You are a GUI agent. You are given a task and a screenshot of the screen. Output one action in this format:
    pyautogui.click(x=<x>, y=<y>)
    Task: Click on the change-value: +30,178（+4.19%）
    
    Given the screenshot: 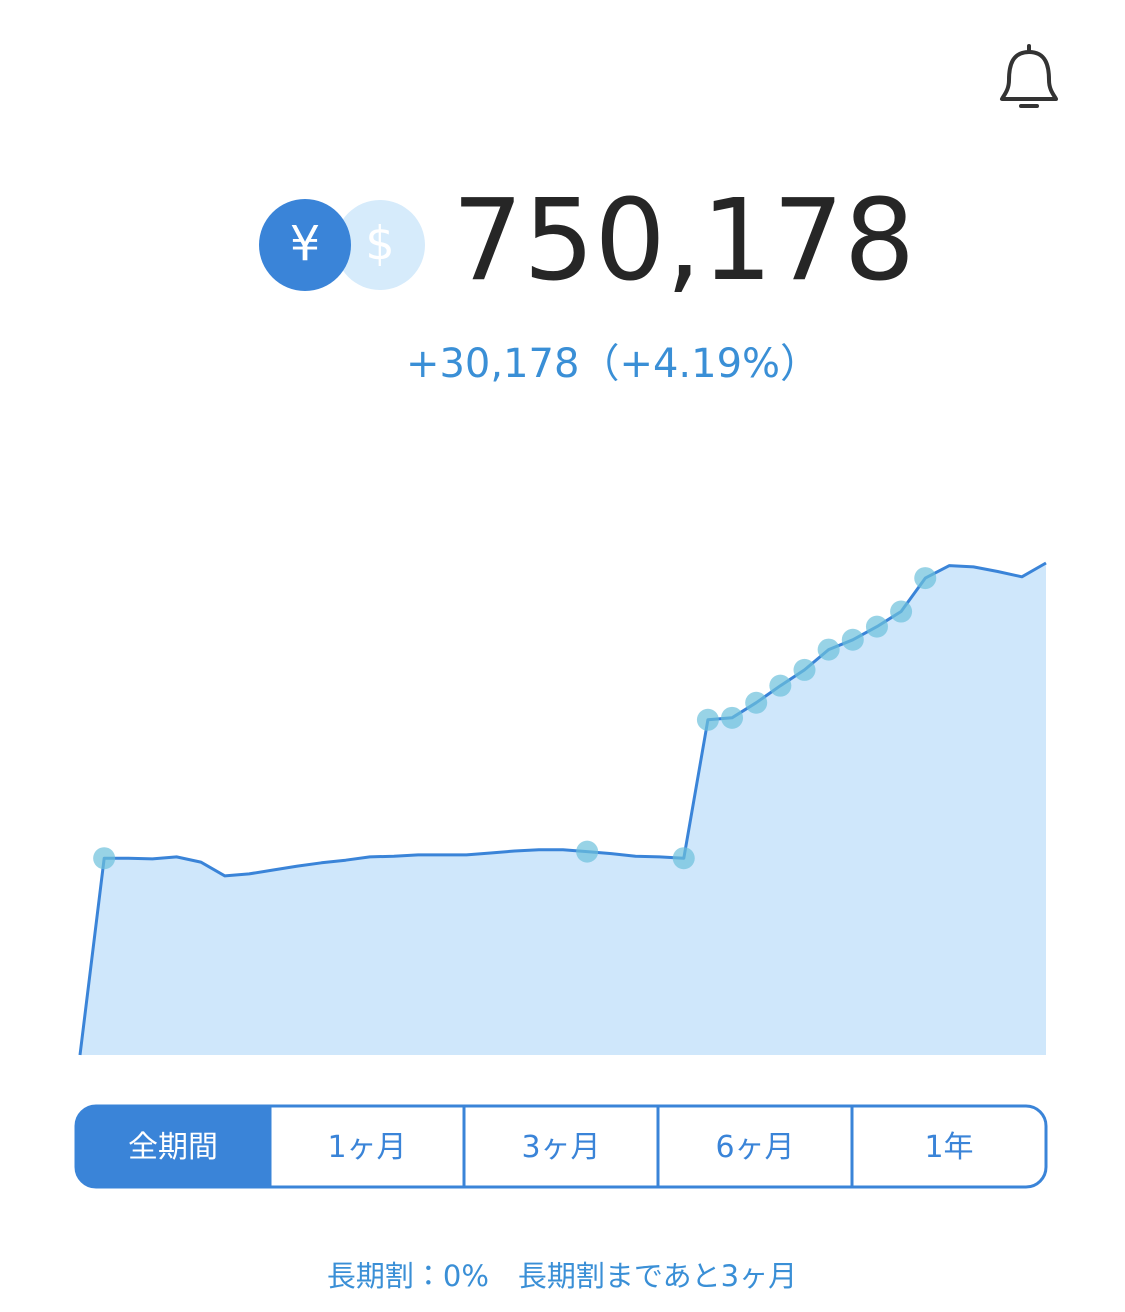 What is the action you would take?
    pyautogui.click(x=613, y=364)
    